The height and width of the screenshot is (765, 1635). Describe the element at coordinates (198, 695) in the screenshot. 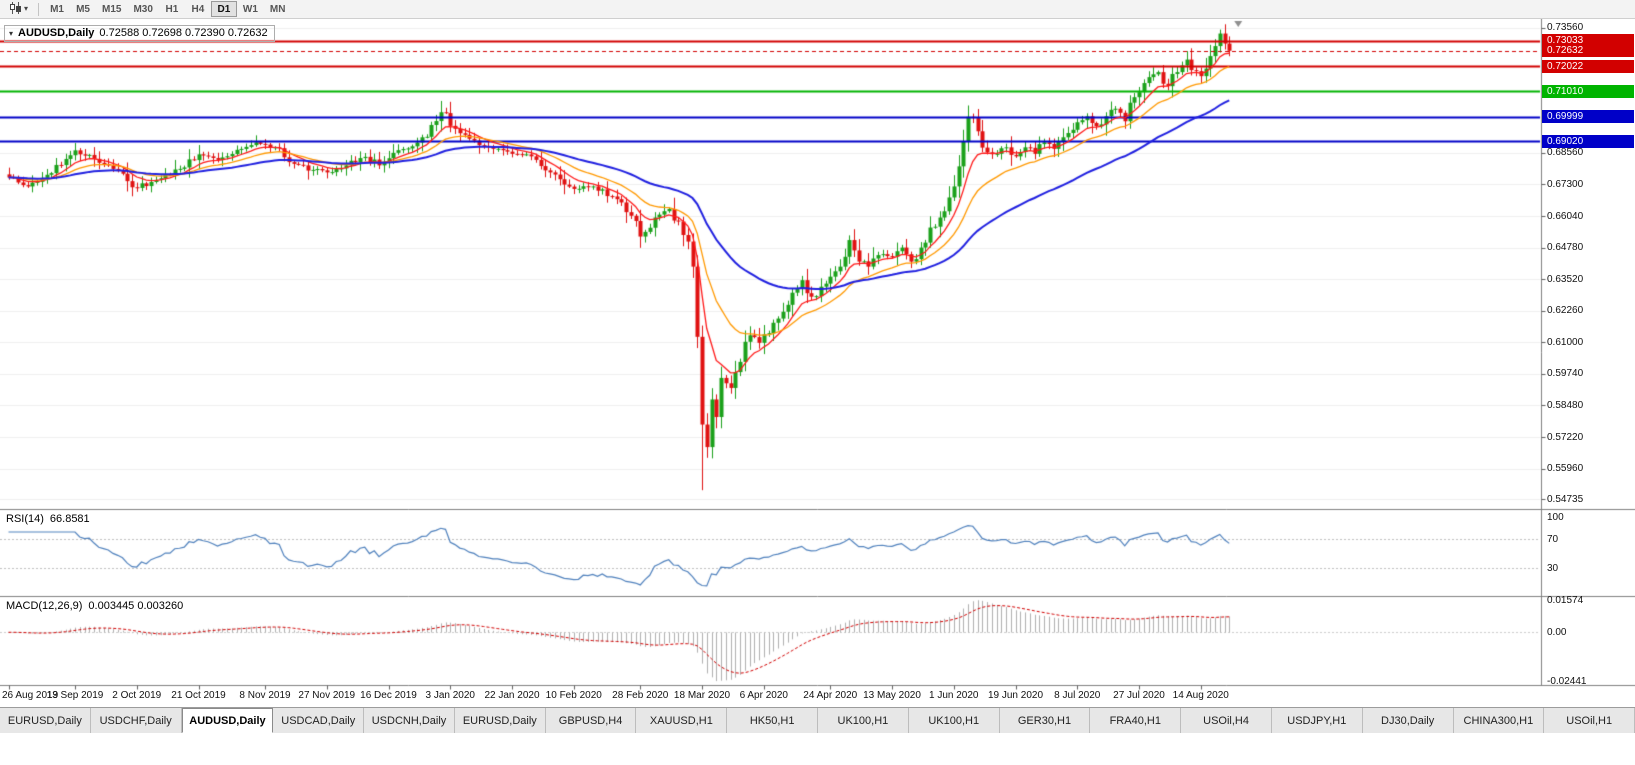

I see `time-axis-label: 21 Oct 2019` at that location.